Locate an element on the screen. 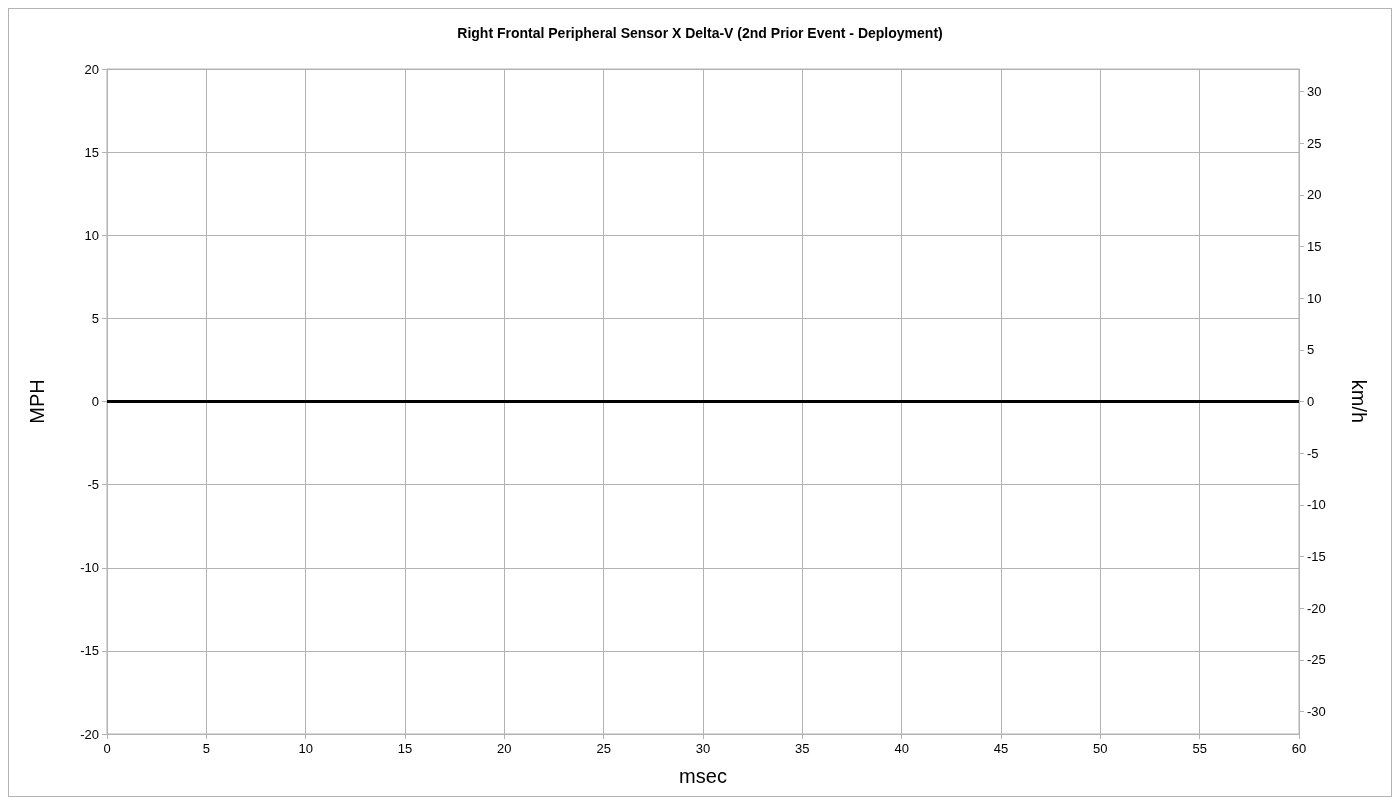 The width and height of the screenshot is (1400, 805). y2-tick-label: 25 is located at coordinates (1314, 143).